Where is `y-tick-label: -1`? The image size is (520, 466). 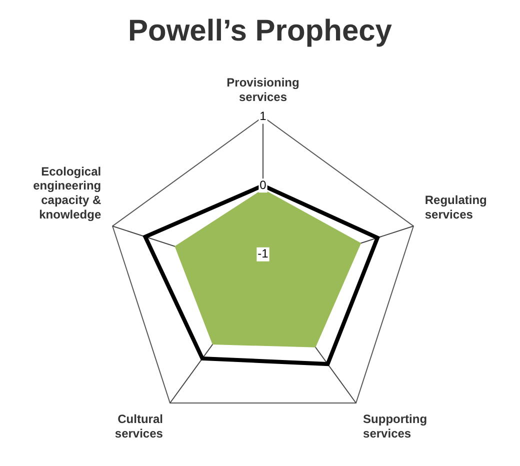 y-tick-label: -1 is located at coordinates (263, 253).